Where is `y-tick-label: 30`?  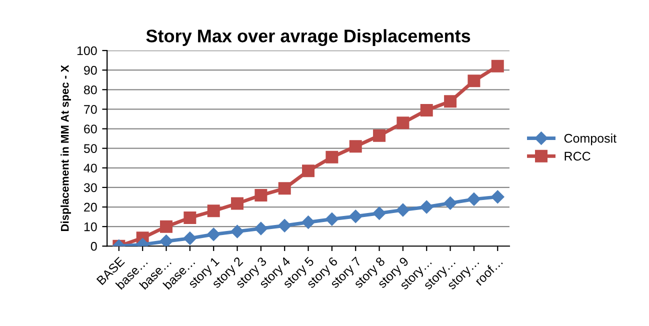 y-tick-label: 30 is located at coordinates (90, 187).